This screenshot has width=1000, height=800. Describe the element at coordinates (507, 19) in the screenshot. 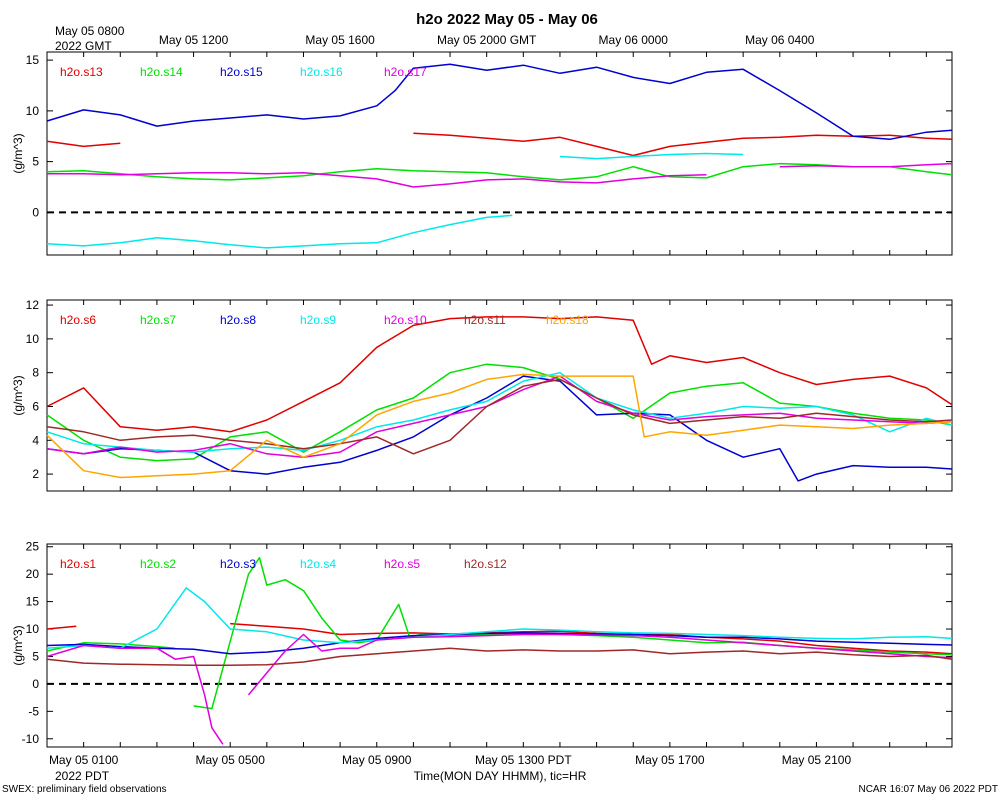

I see `chart-title: h2o 2022 May 05 - May 06` at that location.